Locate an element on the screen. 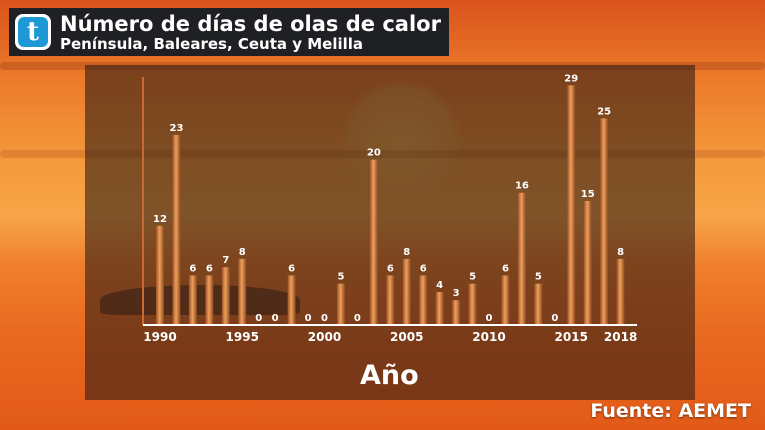 The height and width of the screenshot is (430, 765). bar-2008 is located at coordinates (456, 312).